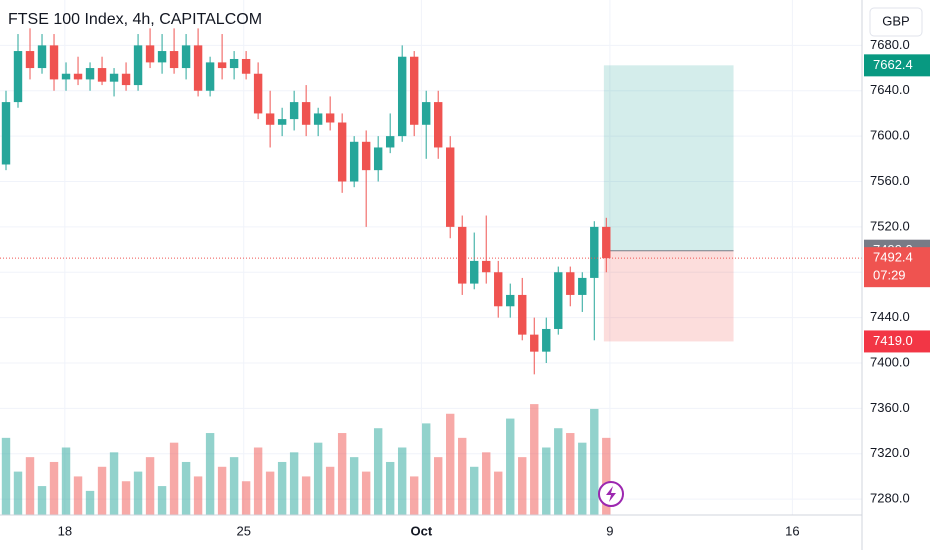 The width and height of the screenshot is (932, 550). I want to click on y-tick-label: 7520.0, so click(890, 225).